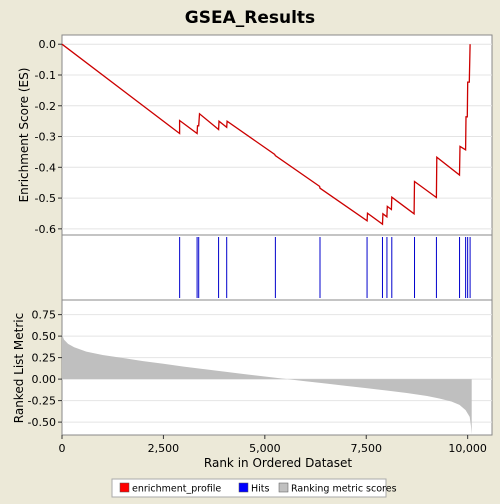 The width and height of the screenshot is (500, 504). What do you see at coordinates (42, 401) in the screenshot?
I see `metric-y-tick-label: -0.25` at bounding box center [42, 401].